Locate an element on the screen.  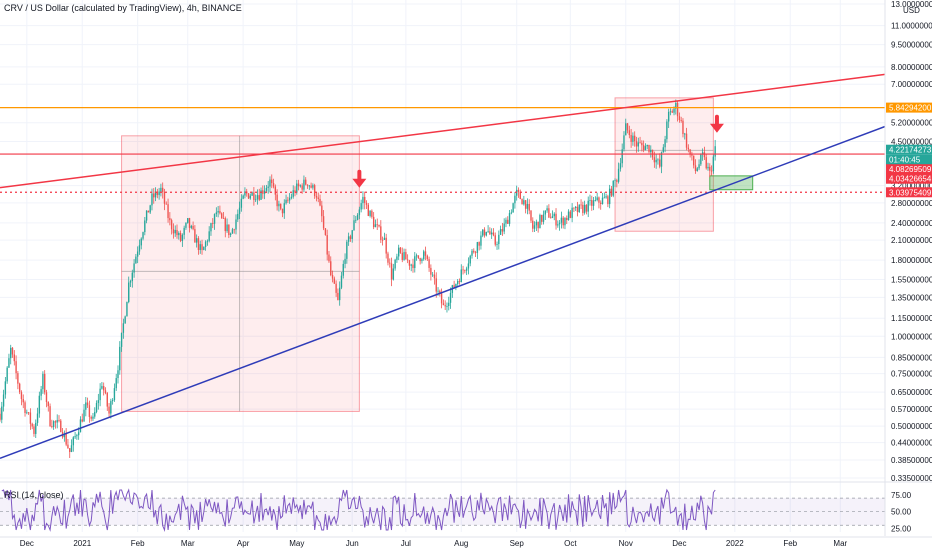
time-tick-label: Jul is located at coordinates (406, 543).